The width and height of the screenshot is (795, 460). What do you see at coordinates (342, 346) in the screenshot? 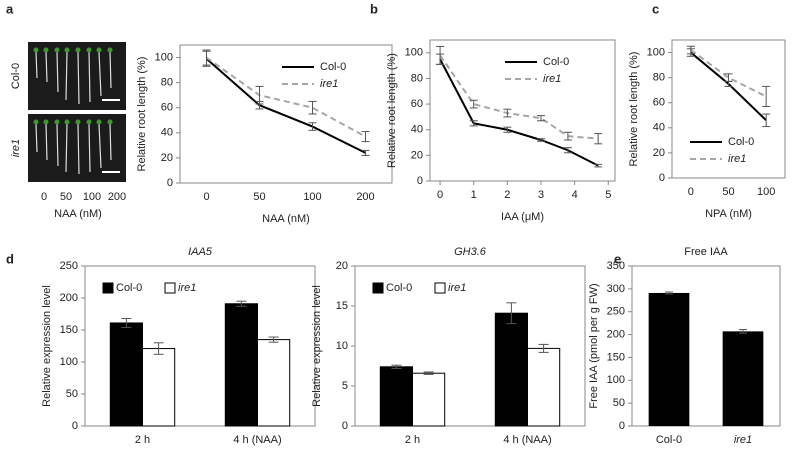
I see `y-tick-label: 10` at bounding box center [342, 346].